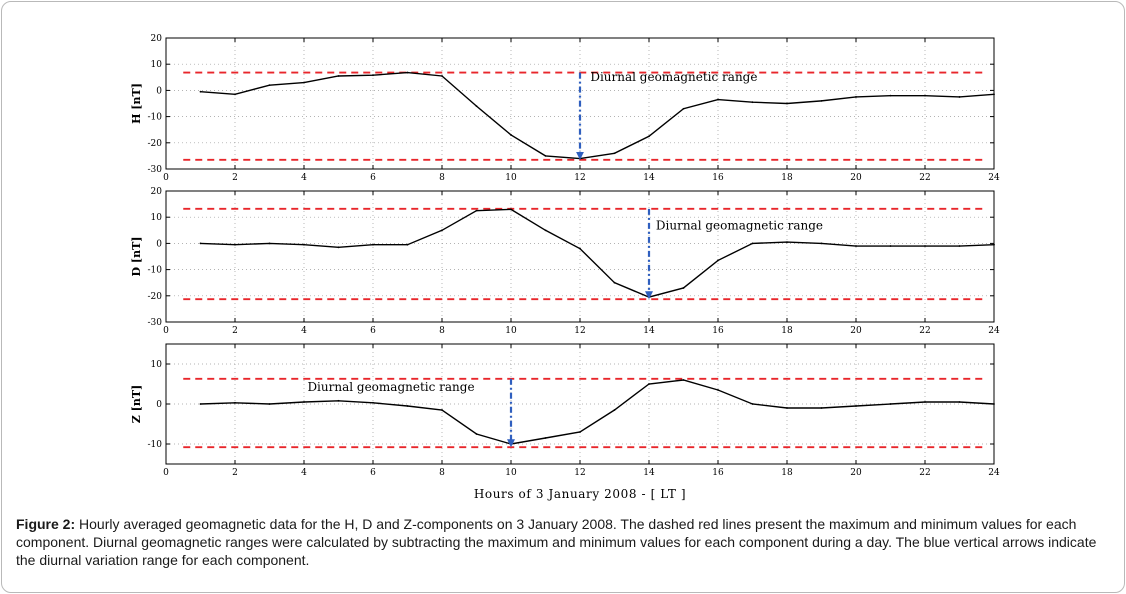 This screenshot has width=1126, height=594. Describe the element at coordinates (718, 178) in the screenshot. I see `x-tick-label: 16` at that location.